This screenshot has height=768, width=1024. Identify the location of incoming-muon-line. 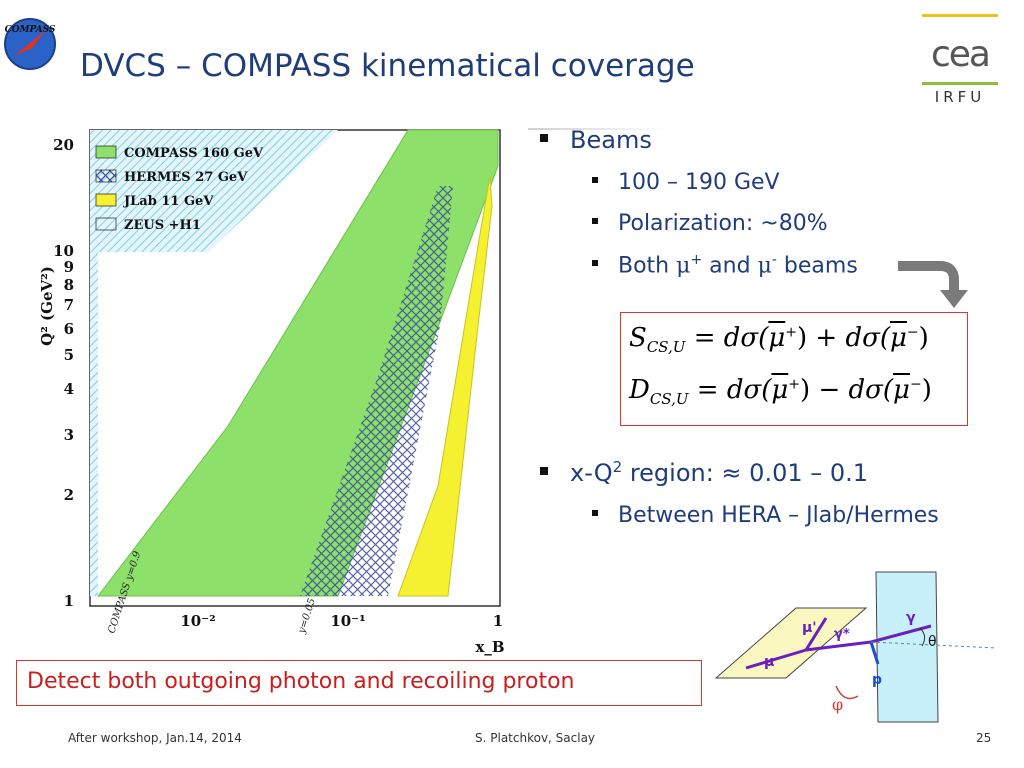
(776, 659).